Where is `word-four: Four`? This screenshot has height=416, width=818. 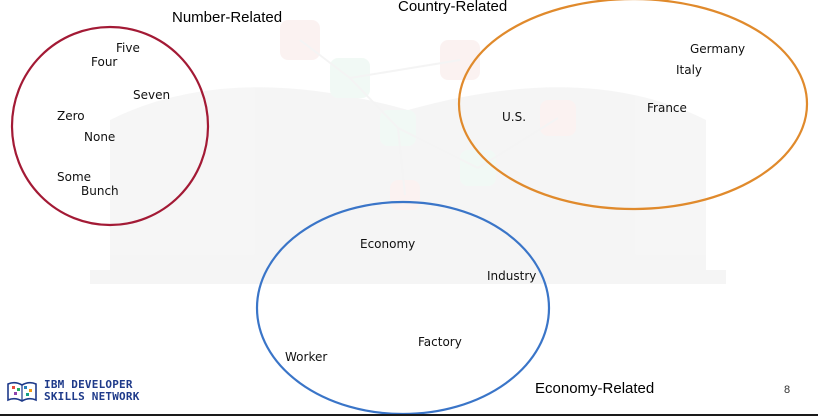 word-four: Four is located at coordinates (104, 62).